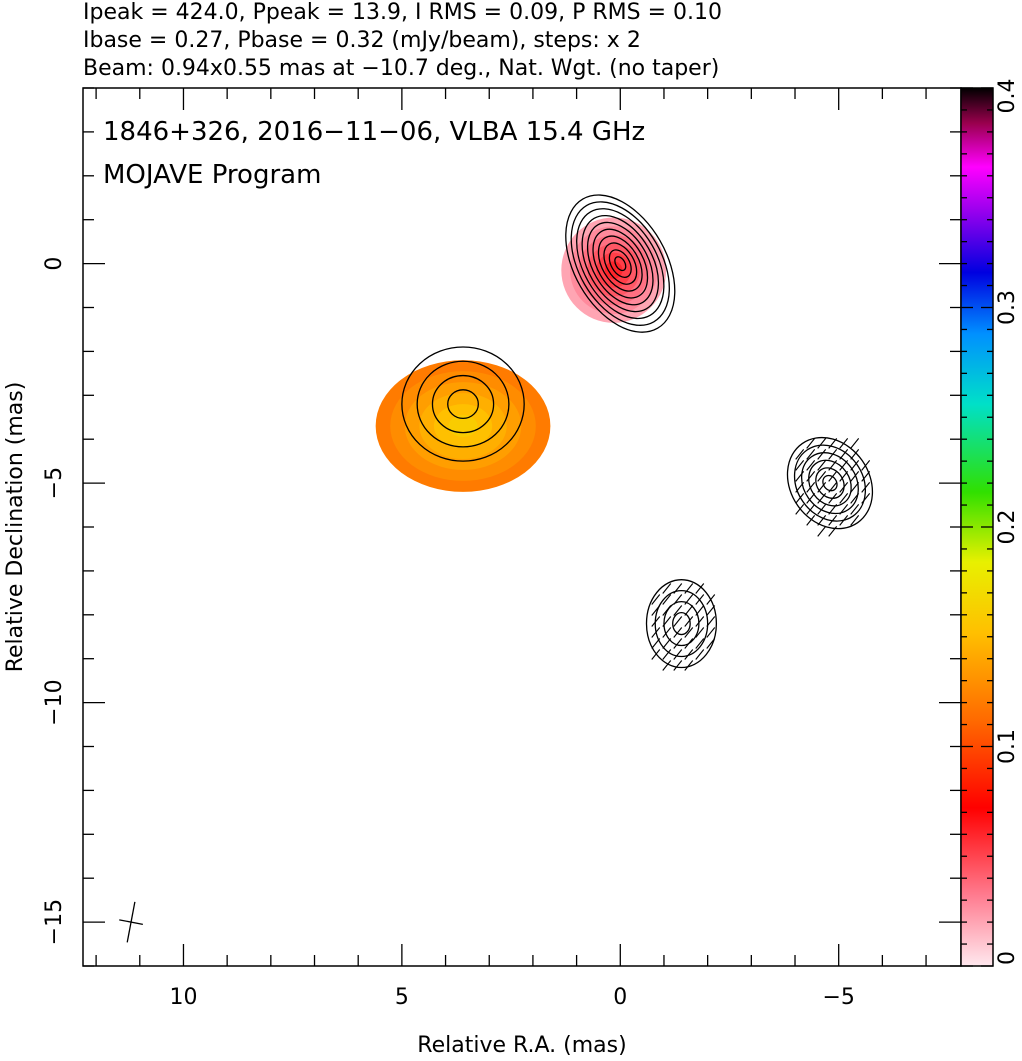 This screenshot has height=1061, width=1022. What do you see at coordinates (1007, 746) in the screenshot?
I see `colorbar-tick-label: 0.1` at bounding box center [1007, 746].